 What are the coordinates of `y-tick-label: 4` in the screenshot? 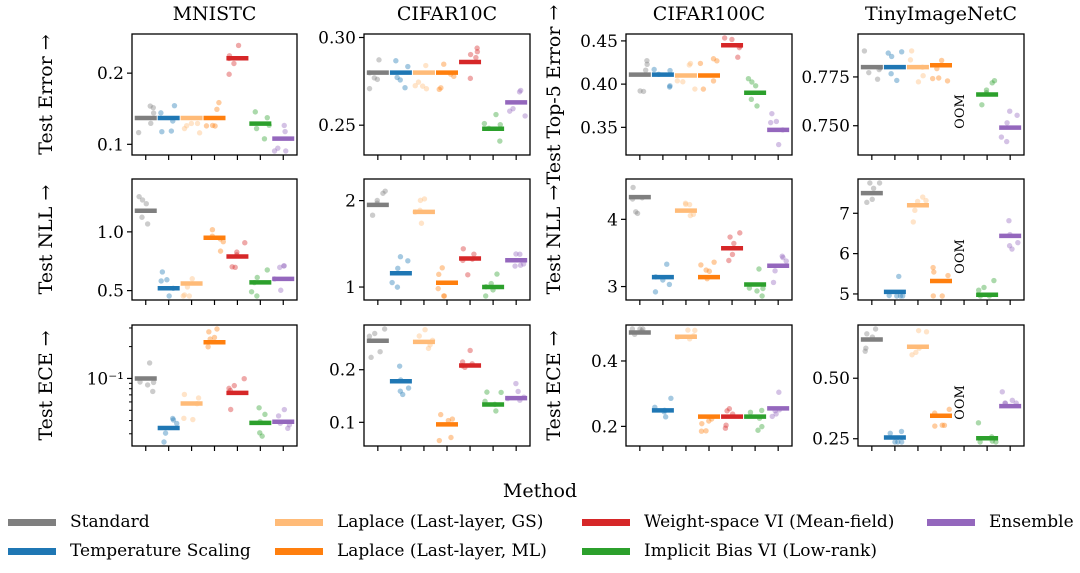 It's located at (612, 220).